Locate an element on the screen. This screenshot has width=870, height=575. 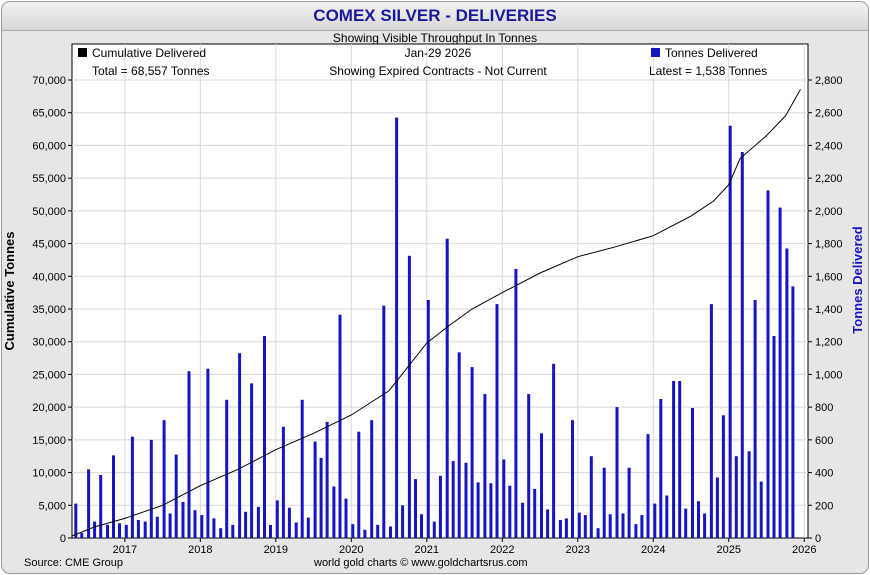
left-tick-label: 70,000 is located at coordinates (49, 81).